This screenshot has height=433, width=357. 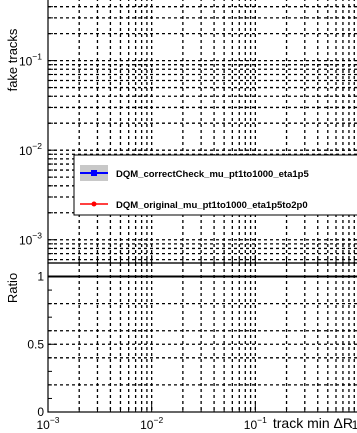 I want to click on legend-marker-square, so click(x=94, y=173).